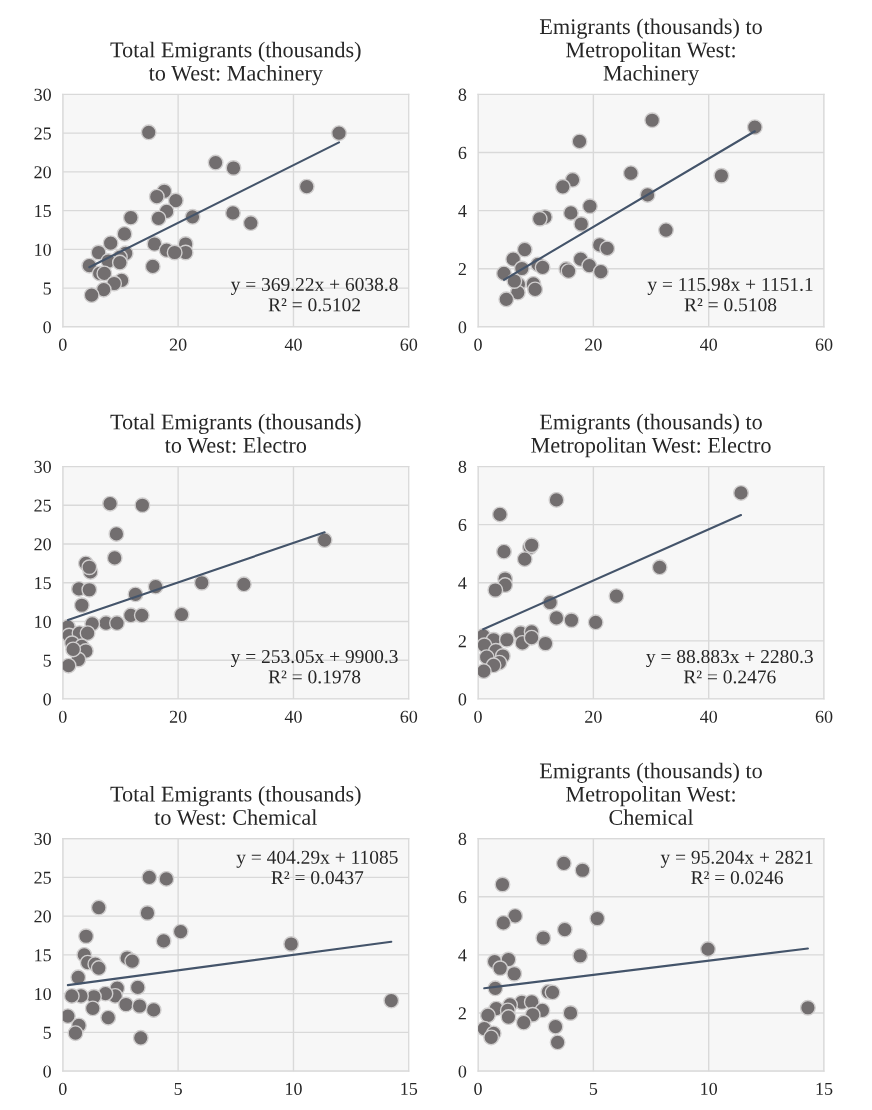 This screenshot has height=1110, width=872. Describe the element at coordinates (314, 666) in the screenshot. I see `annotation: y = 253.05x + 9900.3 R² = 0.1978` at that location.